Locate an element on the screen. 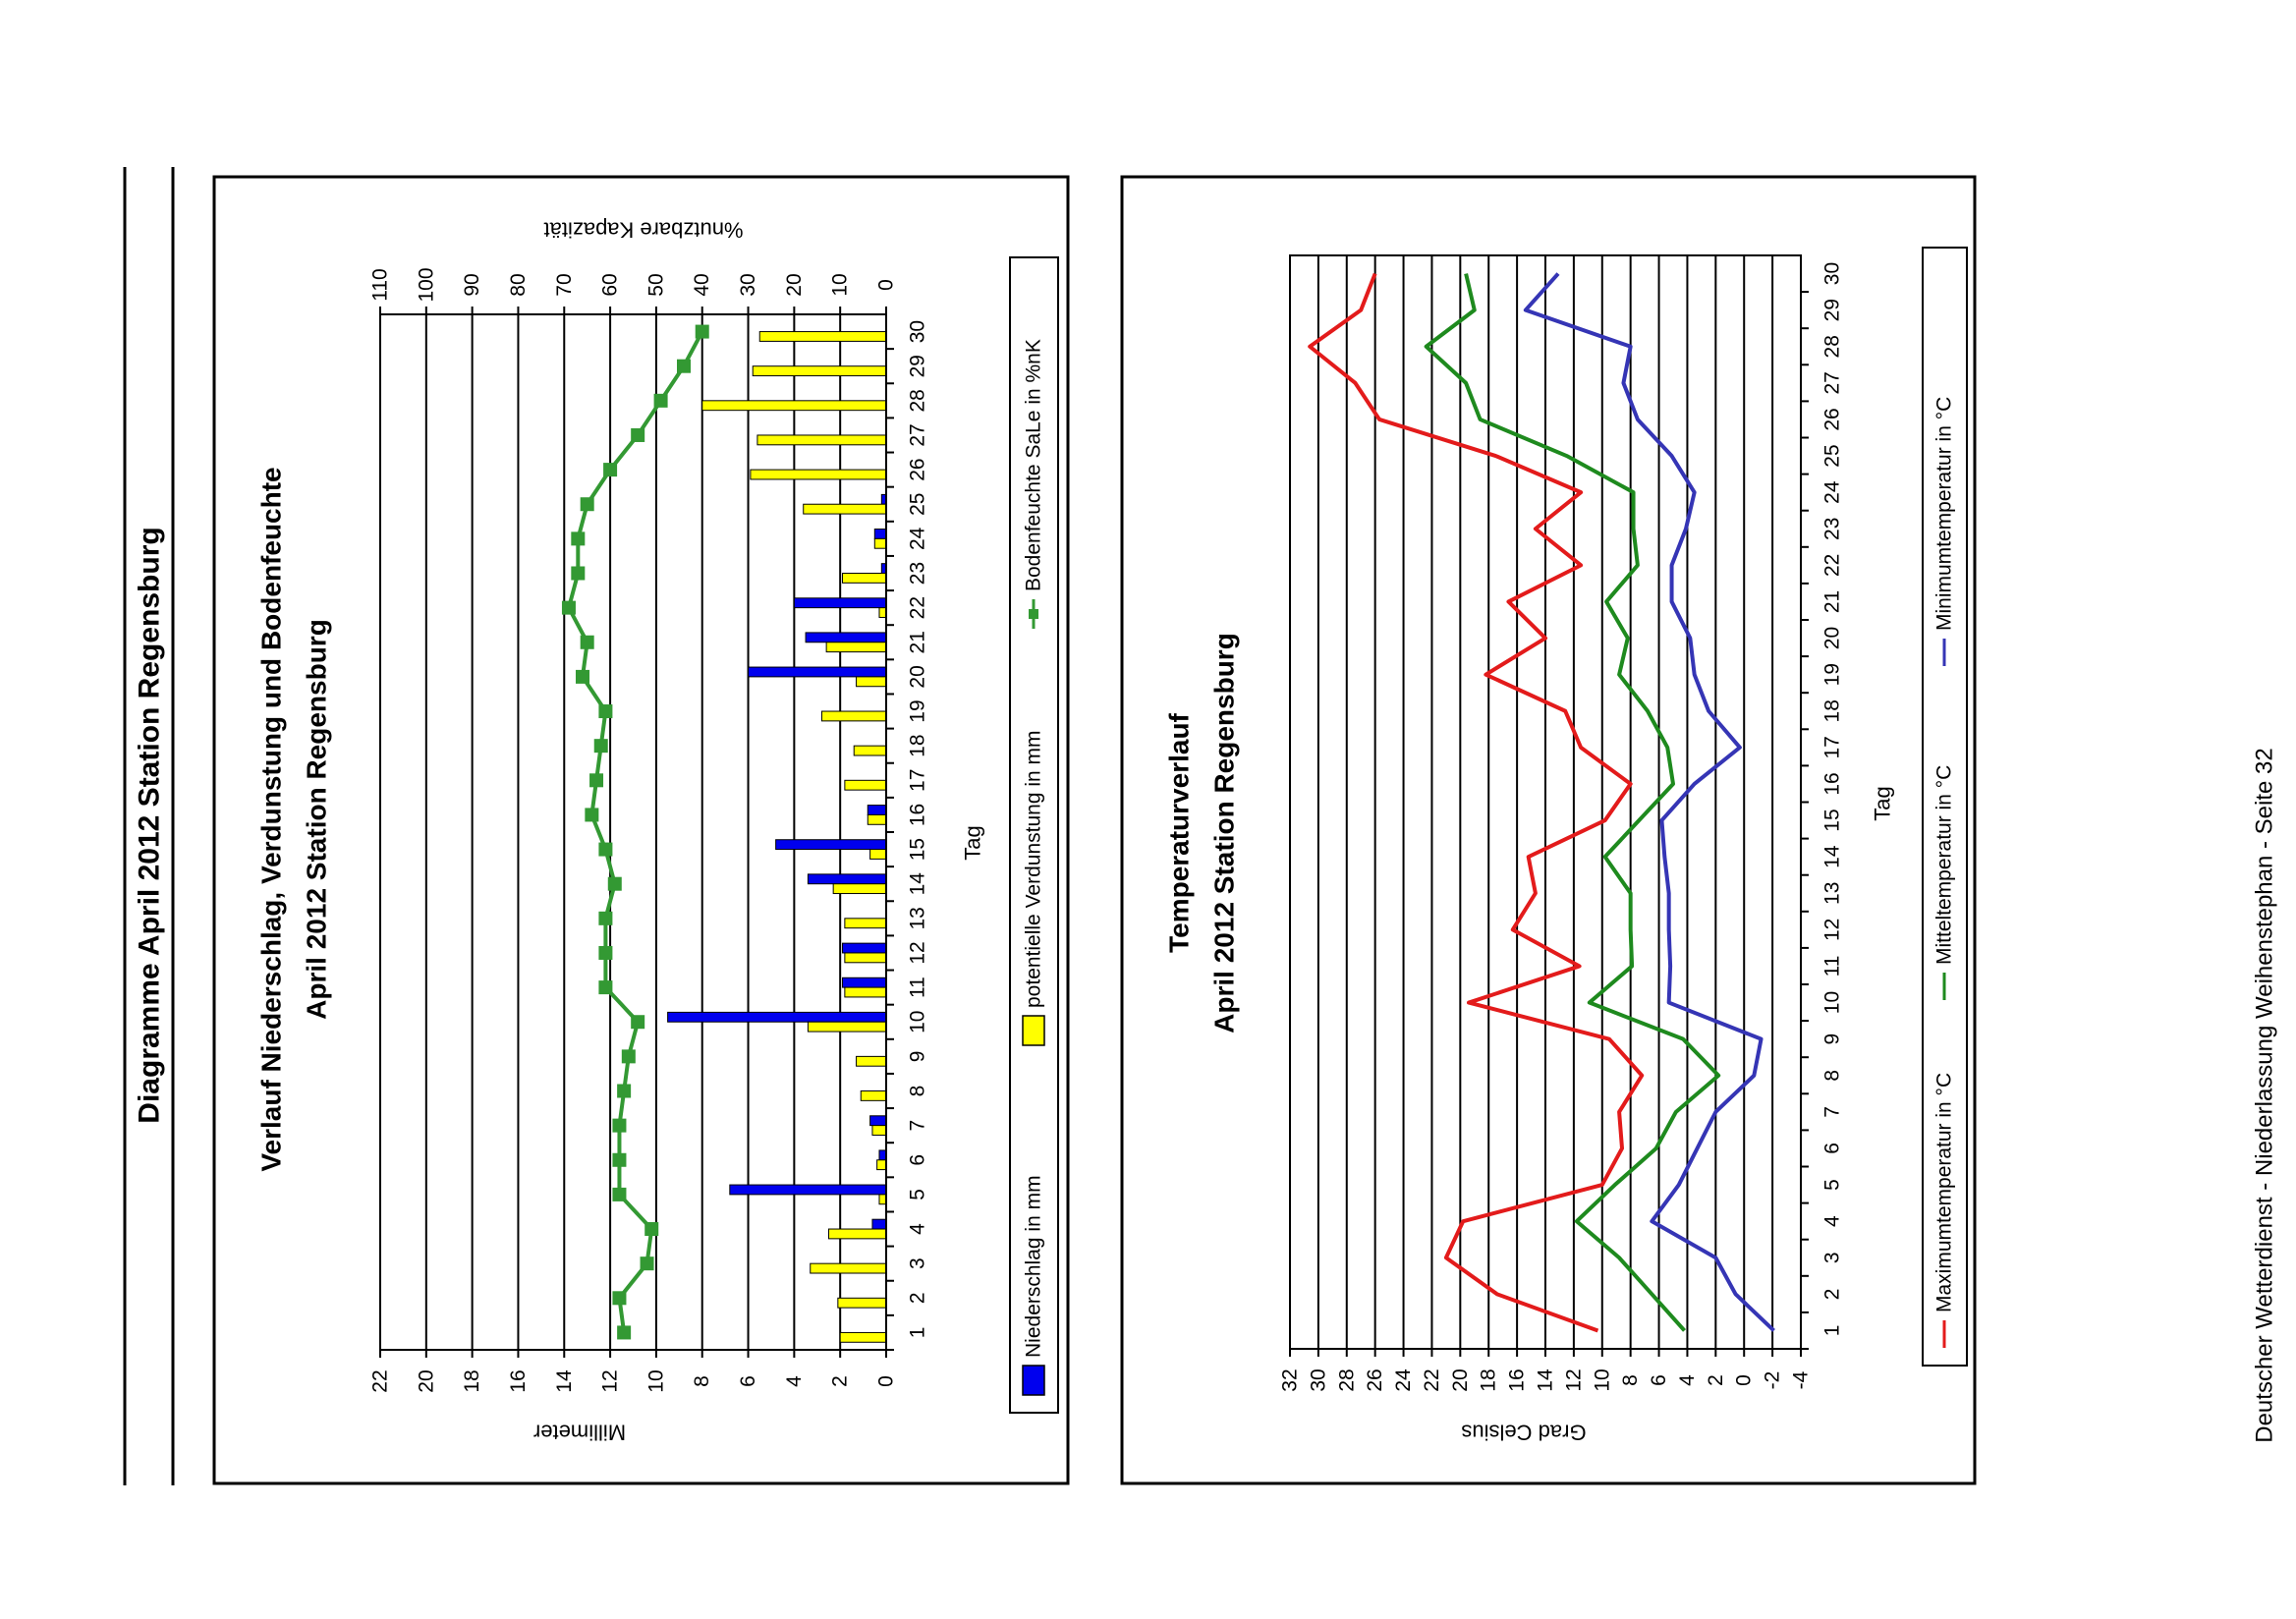  chart-temperature-marks is located at coordinates (1541, 802).